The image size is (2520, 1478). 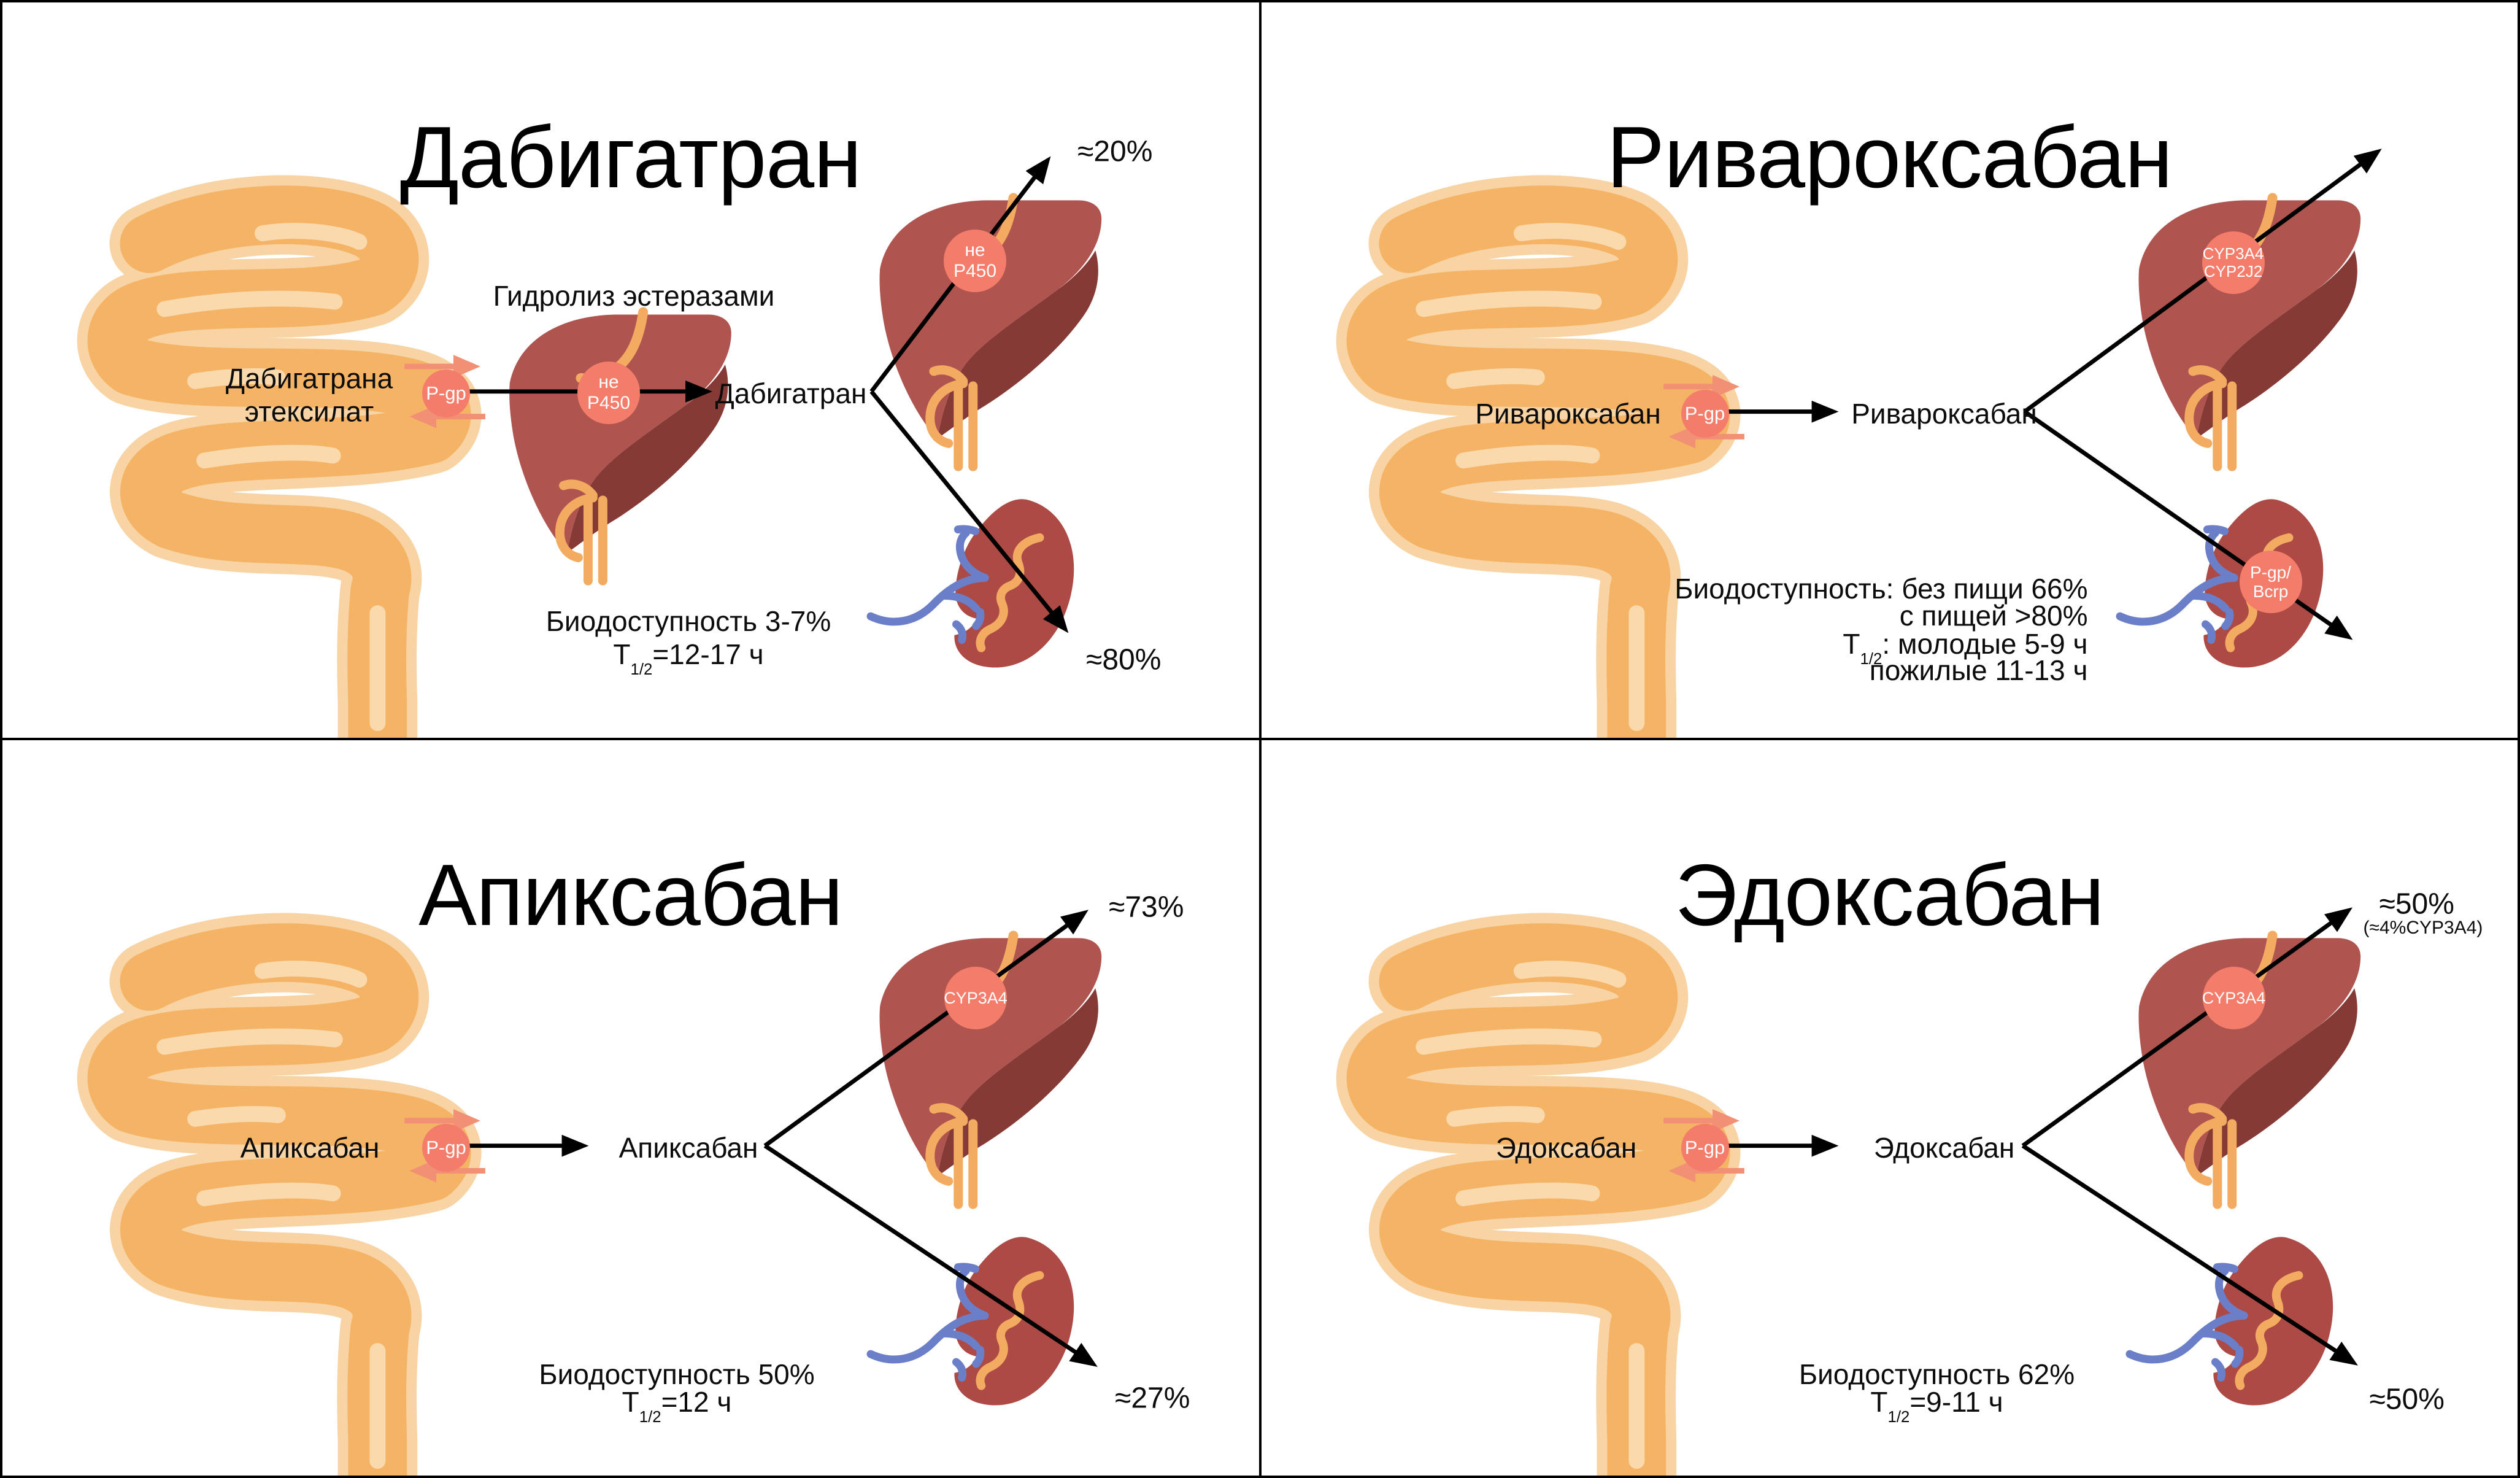 What do you see at coordinates (2233, 262) in the screenshot?
I see `liver-enzyme-badge: CYP3A4 CYP2J2` at bounding box center [2233, 262].